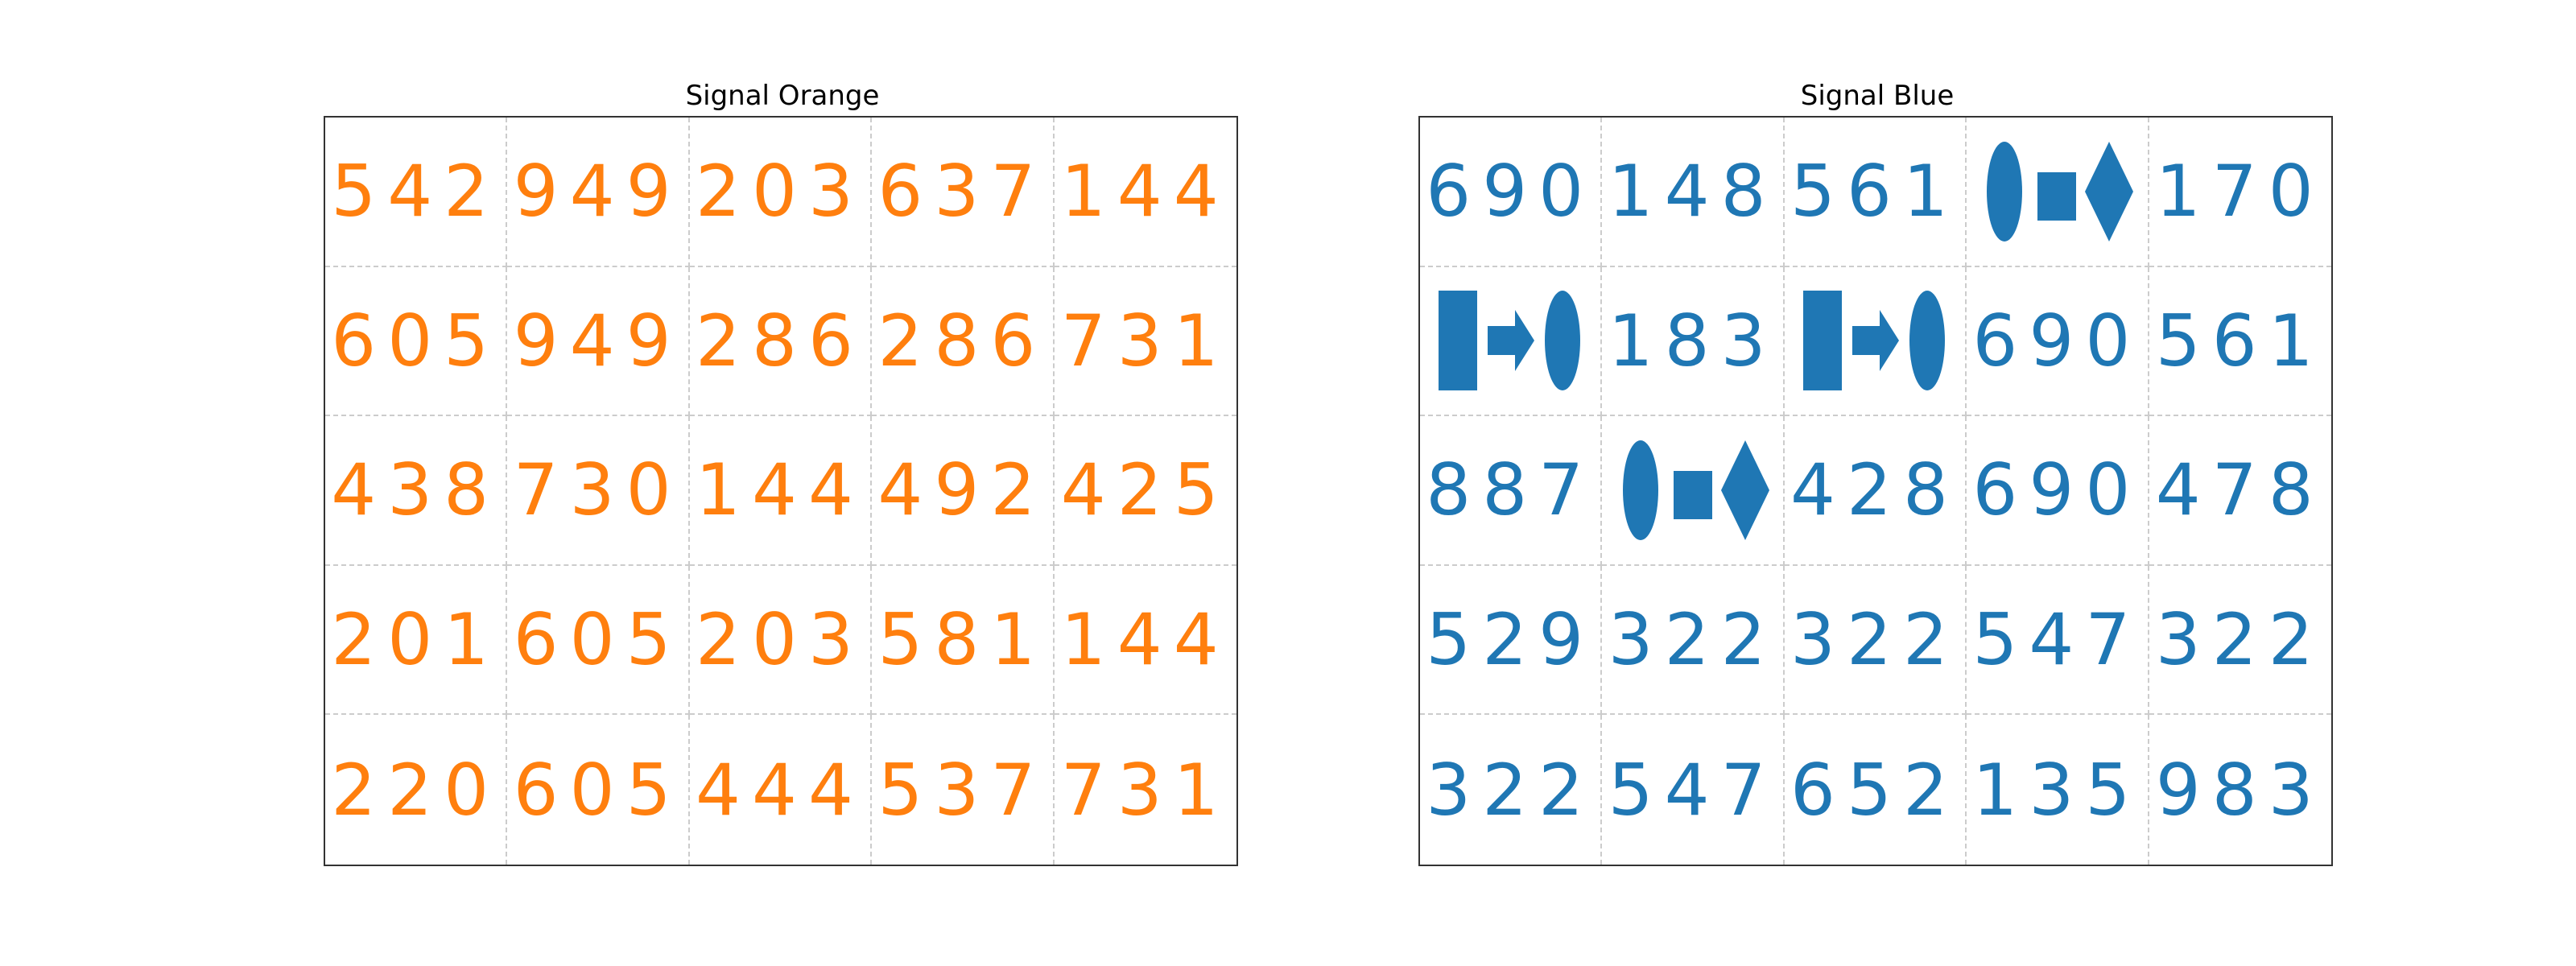 The image size is (2576, 966). Describe the element at coordinates (416, 640) in the screenshot. I see `grid-cell-number: 201` at that location.